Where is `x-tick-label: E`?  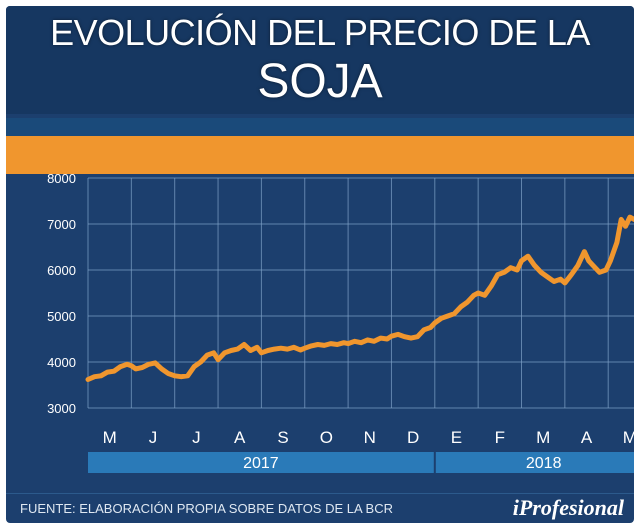
x-tick-label: E is located at coordinates (456, 437).